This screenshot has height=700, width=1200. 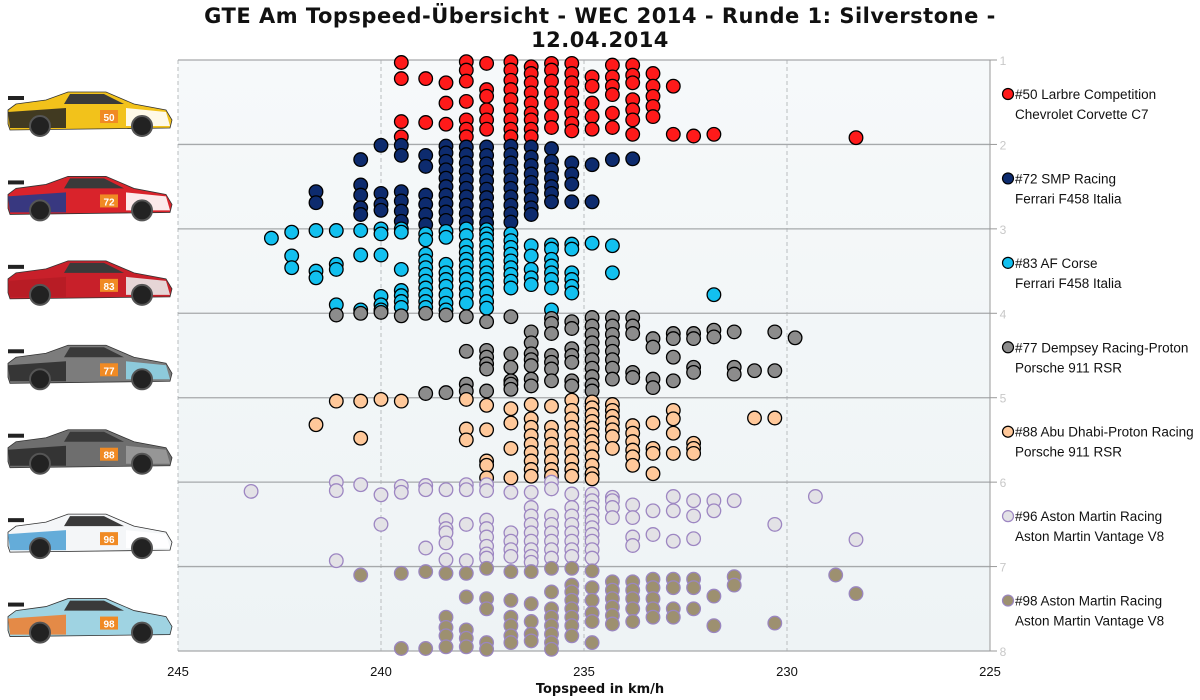 I want to click on car-number: 77, so click(x=109, y=371).